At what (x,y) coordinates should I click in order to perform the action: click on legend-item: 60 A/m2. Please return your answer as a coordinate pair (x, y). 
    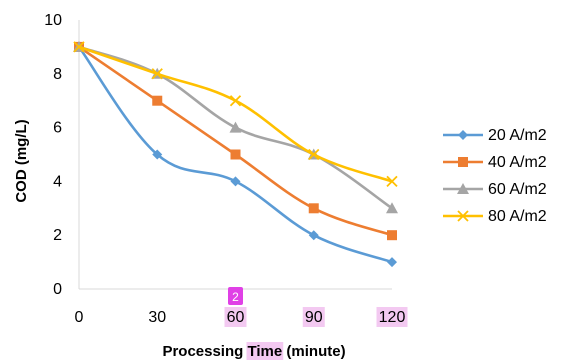
    Looking at the image, I should click on (495, 189).